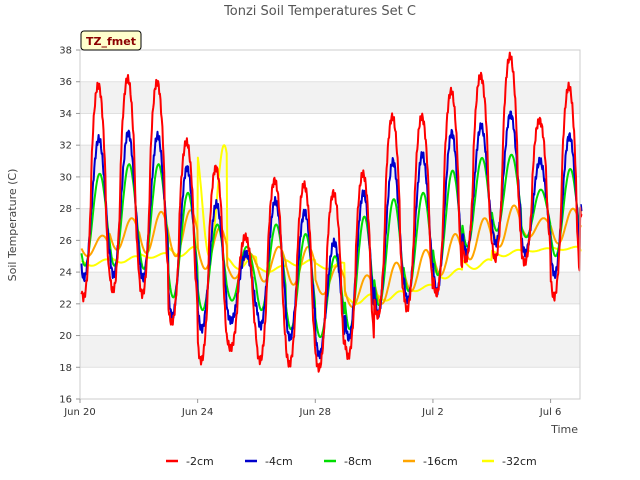 Image resolution: width=640 pixels, height=480 pixels. Describe the element at coordinates (65, 304) in the screenshot. I see `y-tick-label: 22` at that location.